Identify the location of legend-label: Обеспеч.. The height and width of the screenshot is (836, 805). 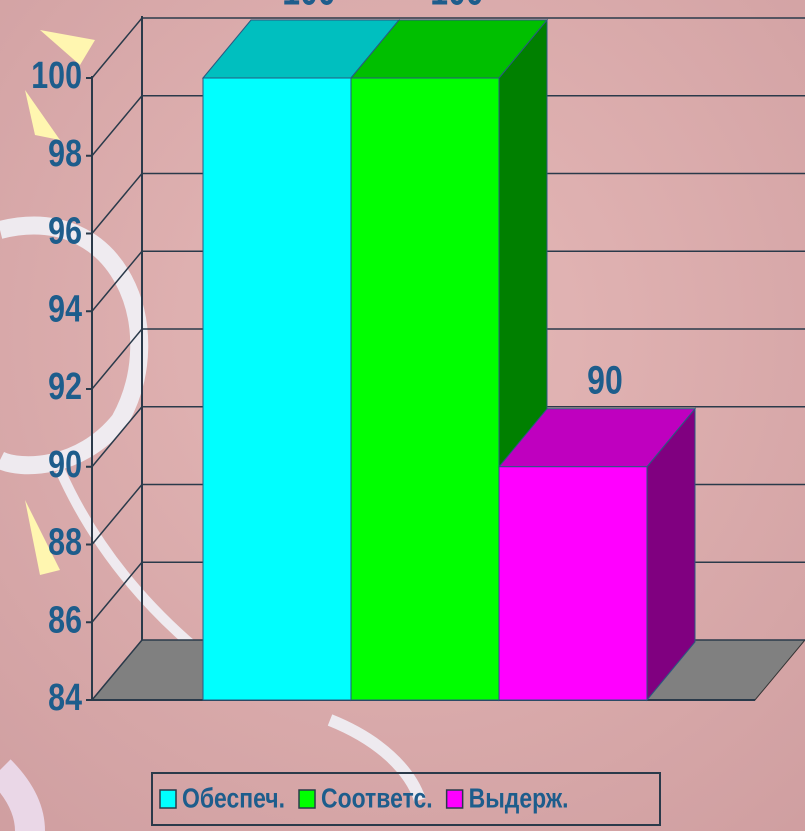
(233, 798).